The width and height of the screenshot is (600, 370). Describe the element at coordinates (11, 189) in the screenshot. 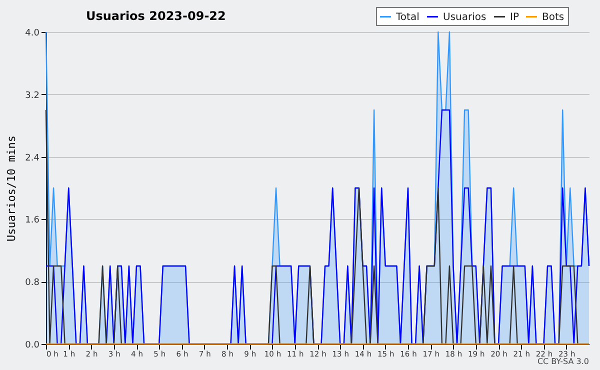

I see `y-axis-title: Usuarios/10 mins` at that location.